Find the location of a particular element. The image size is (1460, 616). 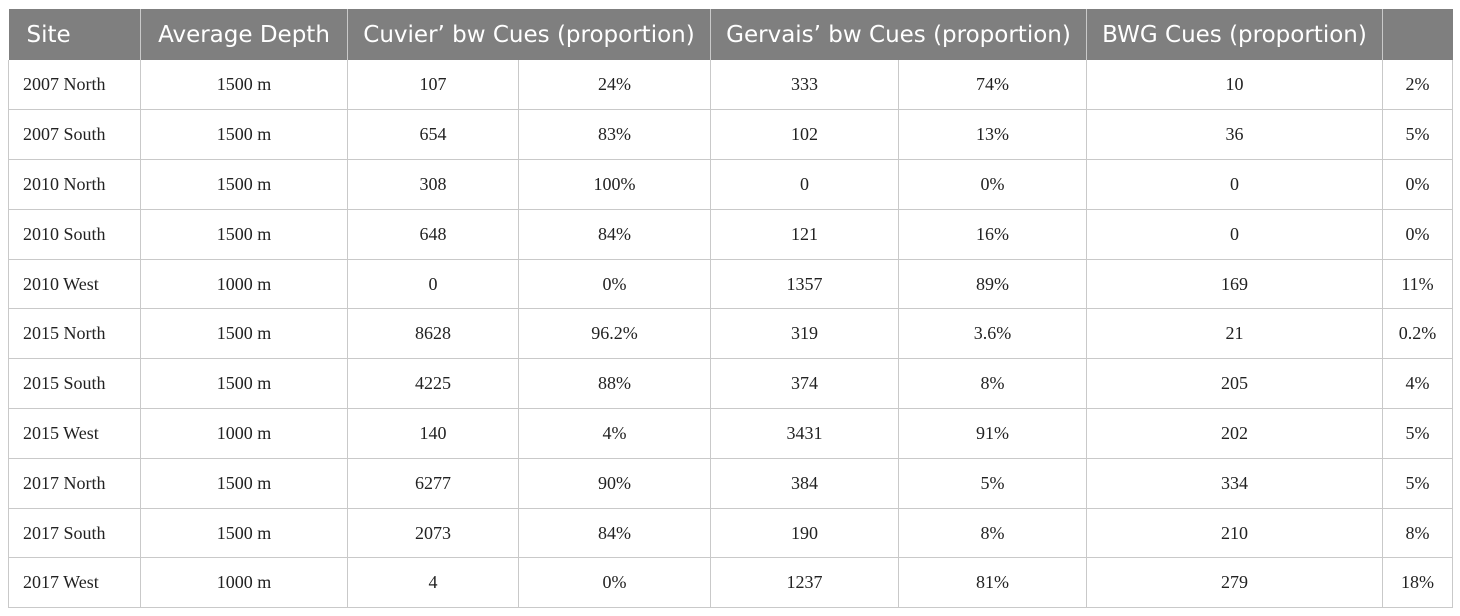

cell-bwg-proportion: 4% is located at coordinates (1418, 384).